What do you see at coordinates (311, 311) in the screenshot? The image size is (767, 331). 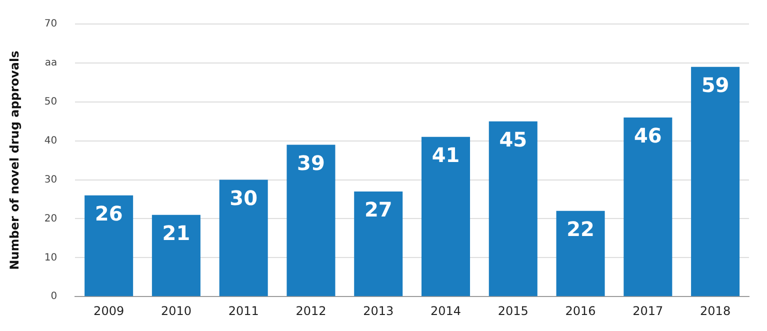 I see `x-tick-label: 2012` at bounding box center [311, 311].